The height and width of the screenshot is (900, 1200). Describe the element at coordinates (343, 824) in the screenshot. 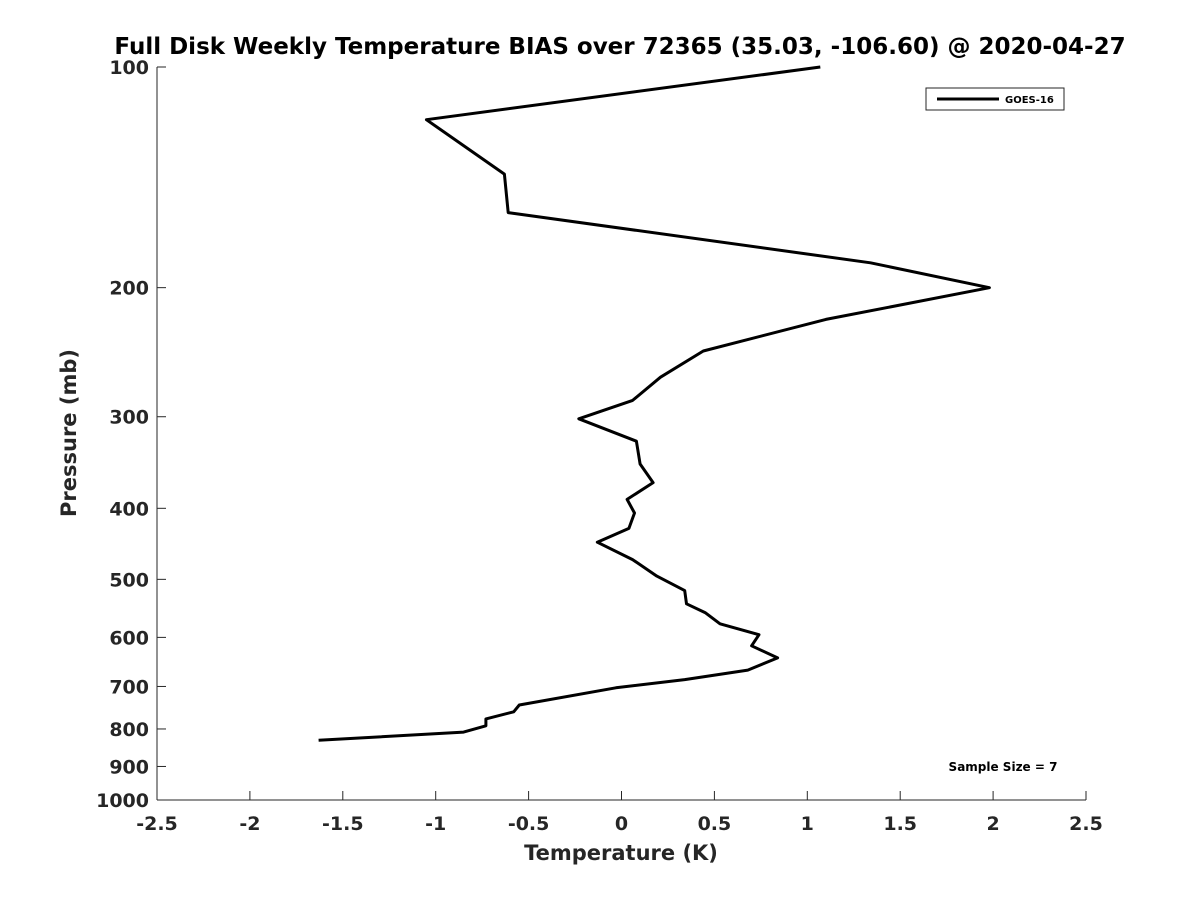

I see `x-tick-label: -1.5` at that location.